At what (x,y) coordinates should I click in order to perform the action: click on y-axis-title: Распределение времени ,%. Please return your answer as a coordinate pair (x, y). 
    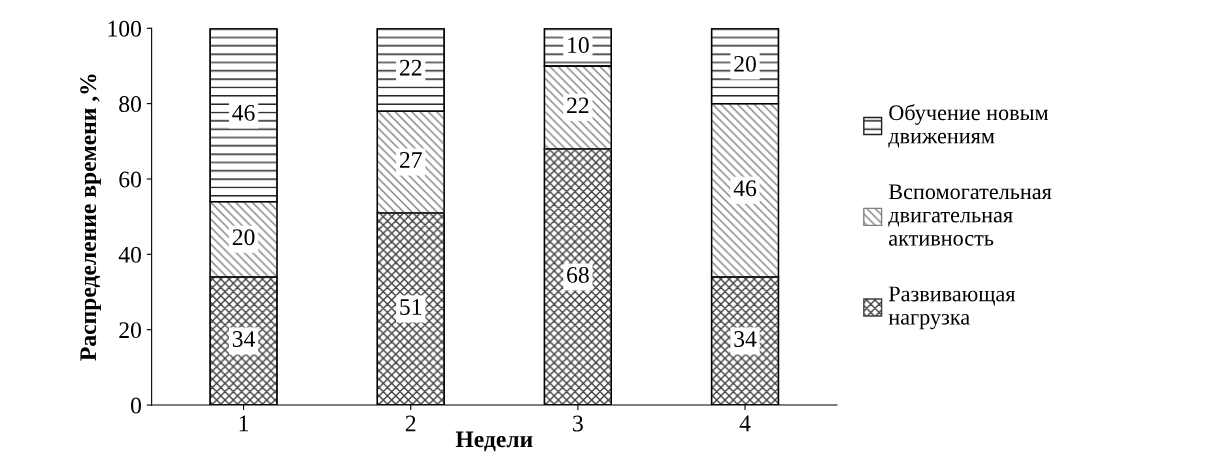
    Looking at the image, I should click on (90, 217).